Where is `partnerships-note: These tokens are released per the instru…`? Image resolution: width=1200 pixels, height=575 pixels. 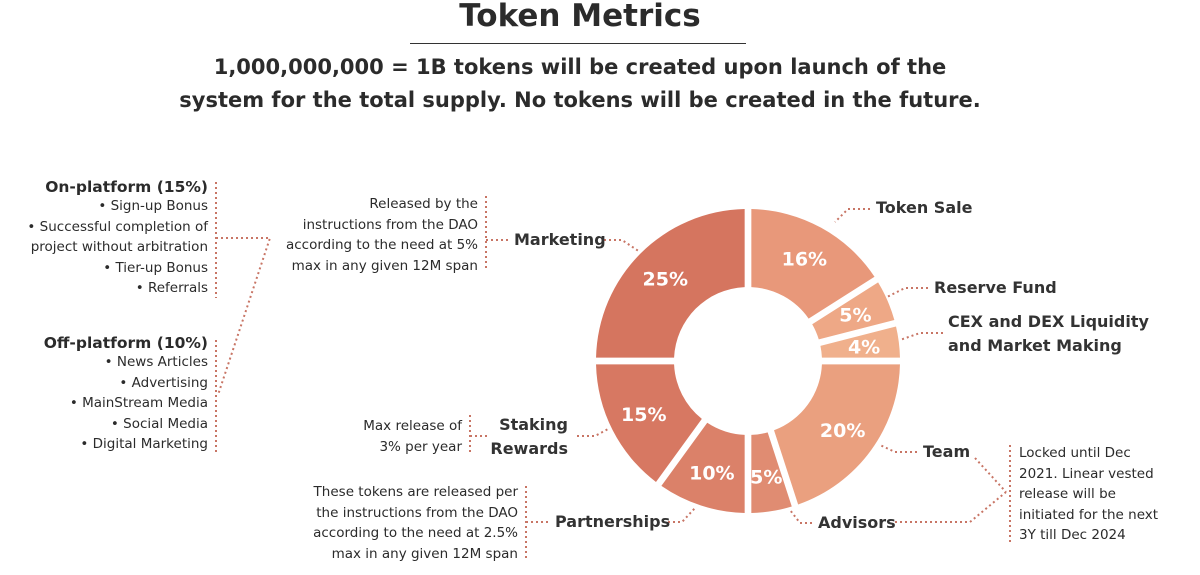
partnerships-note: These tokens are released per the instru… is located at coordinates (415, 523).